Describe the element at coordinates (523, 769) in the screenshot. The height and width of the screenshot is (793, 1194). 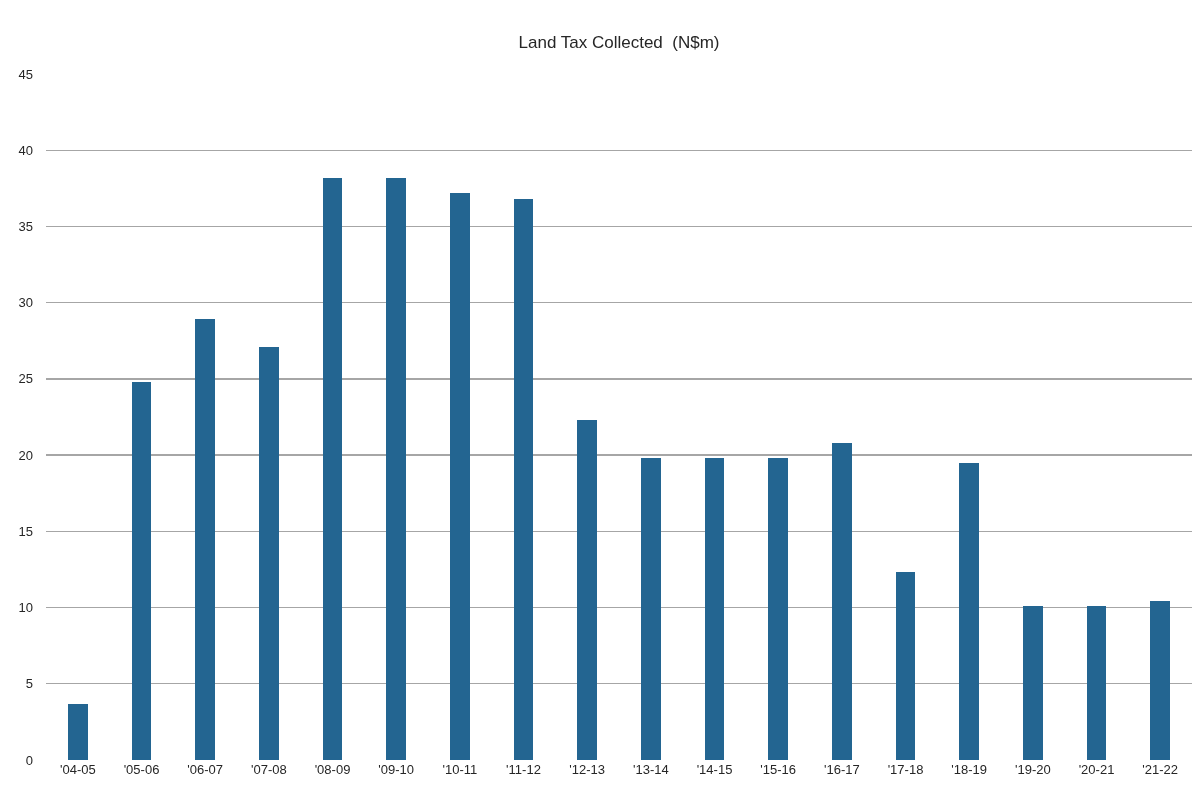
I see `x-tick-label: '11-12` at that location.